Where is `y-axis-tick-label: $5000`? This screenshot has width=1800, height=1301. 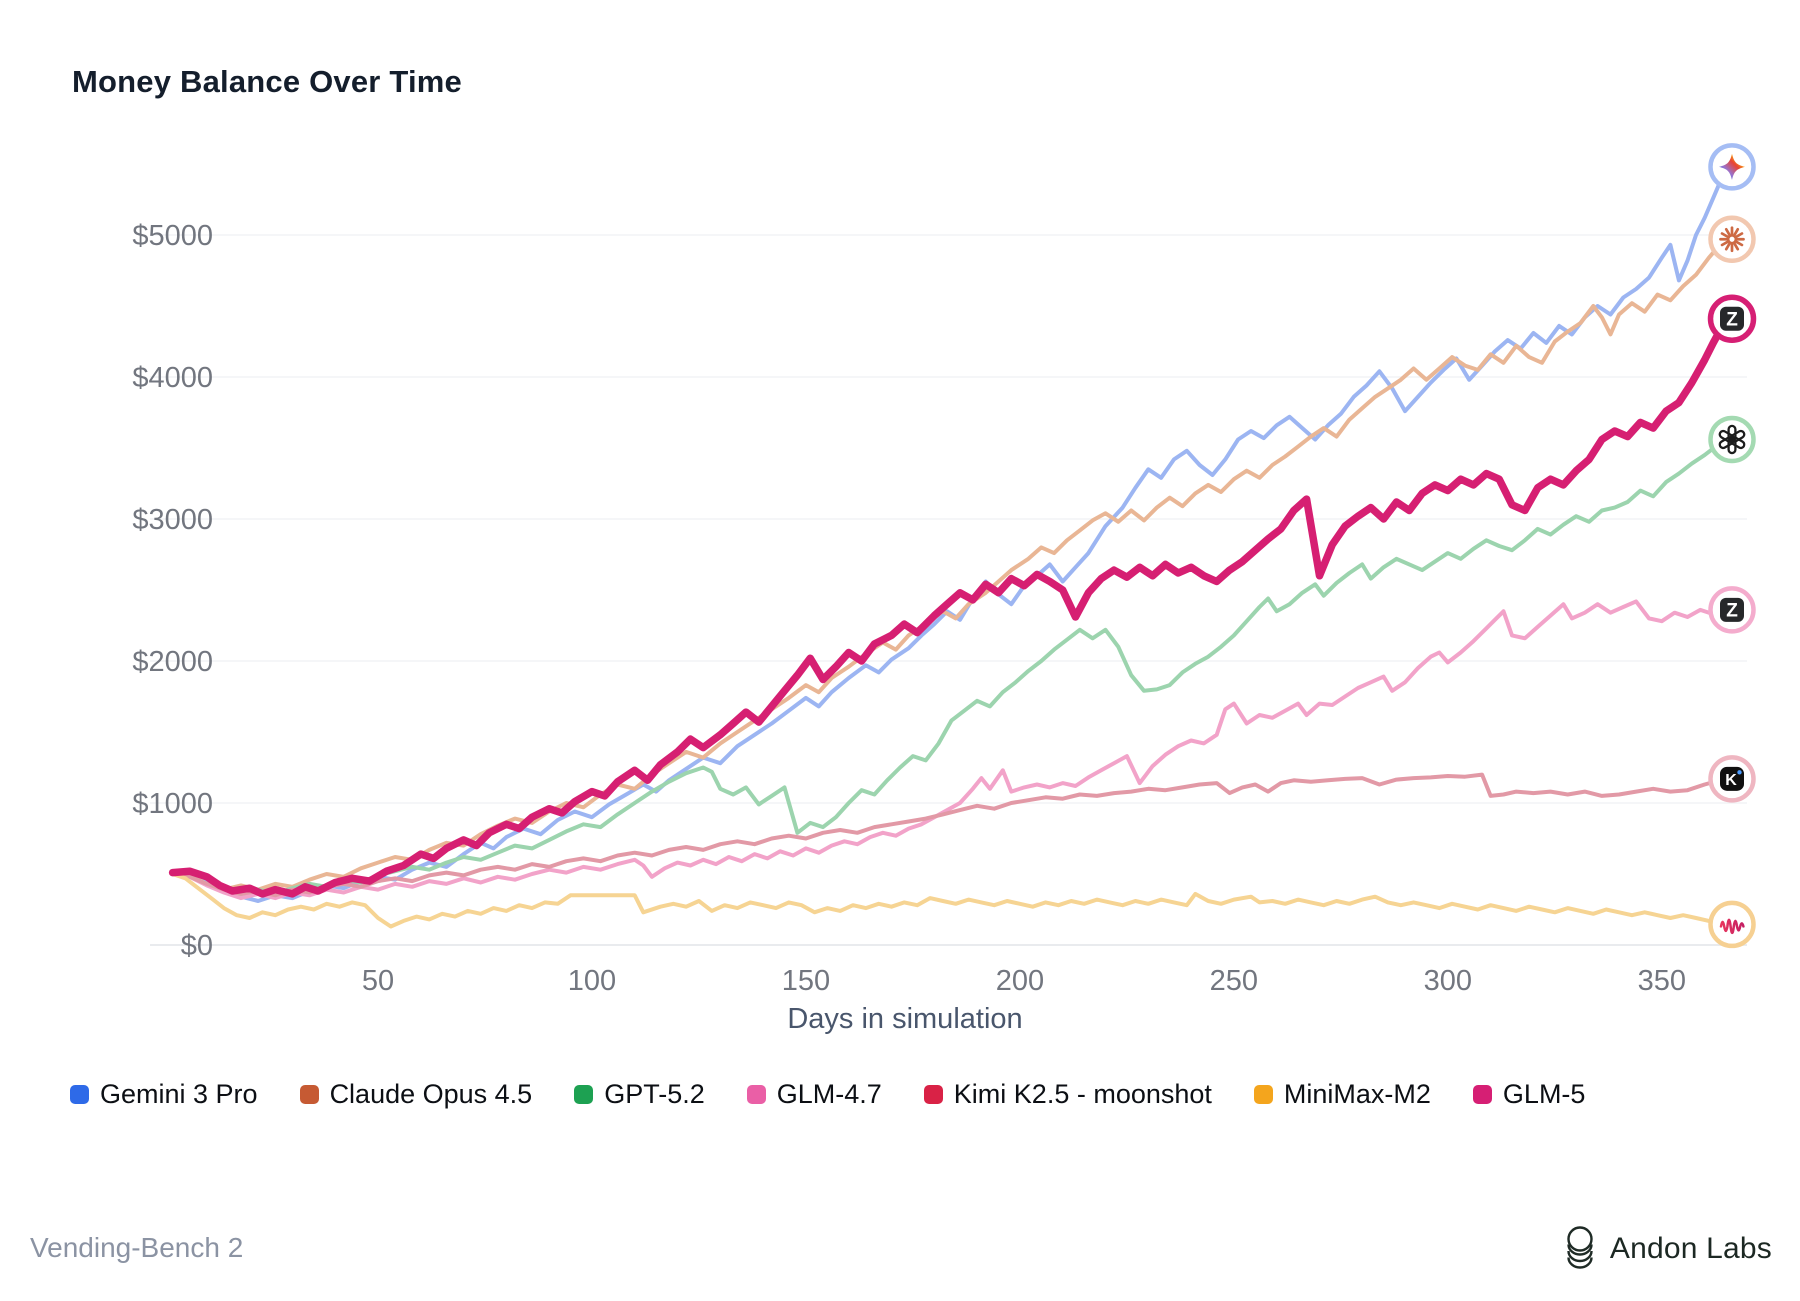
y-axis-tick-label: $5000 is located at coordinates (172, 236).